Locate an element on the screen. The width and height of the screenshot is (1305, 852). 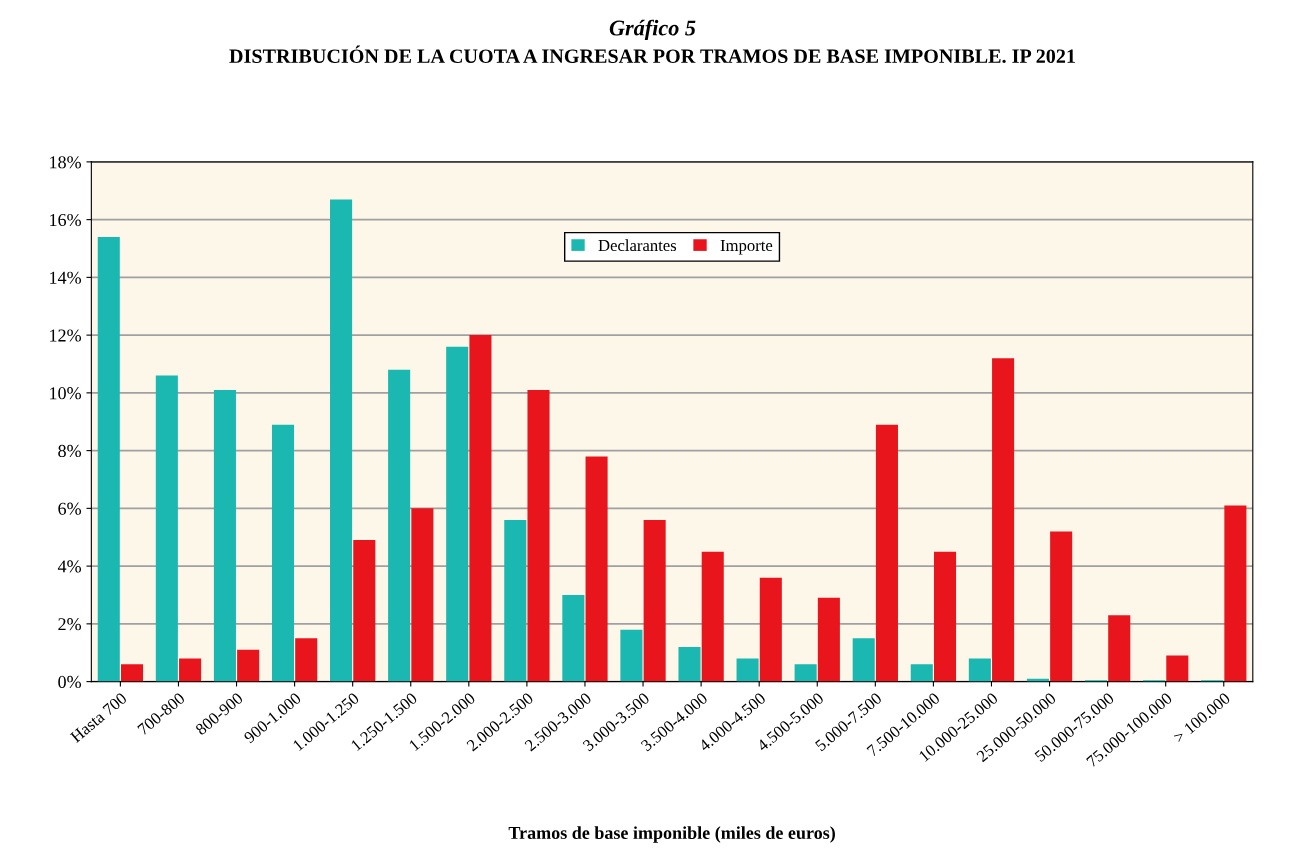
y-tick-label: 12% is located at coordinates (66, 335).